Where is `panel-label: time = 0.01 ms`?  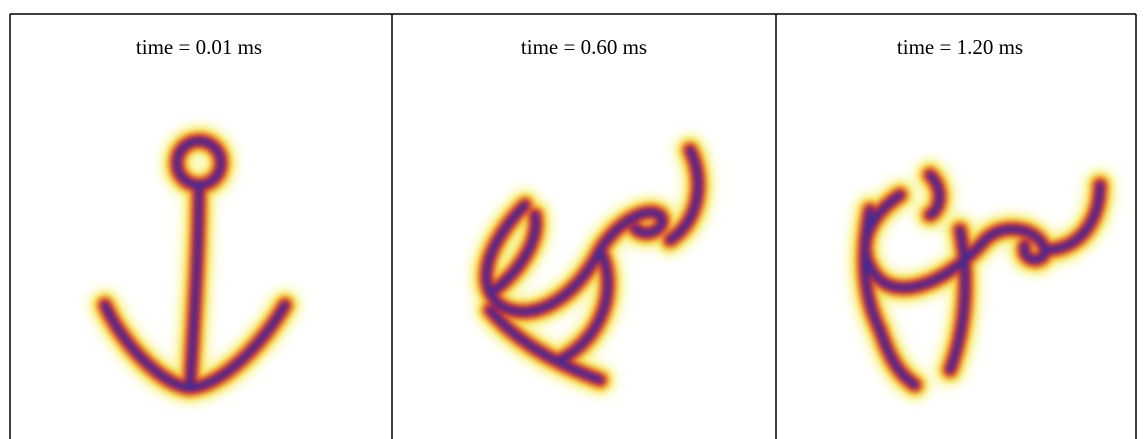
panel-label: time = 0.01 ms is located at coordinates (199, 47).